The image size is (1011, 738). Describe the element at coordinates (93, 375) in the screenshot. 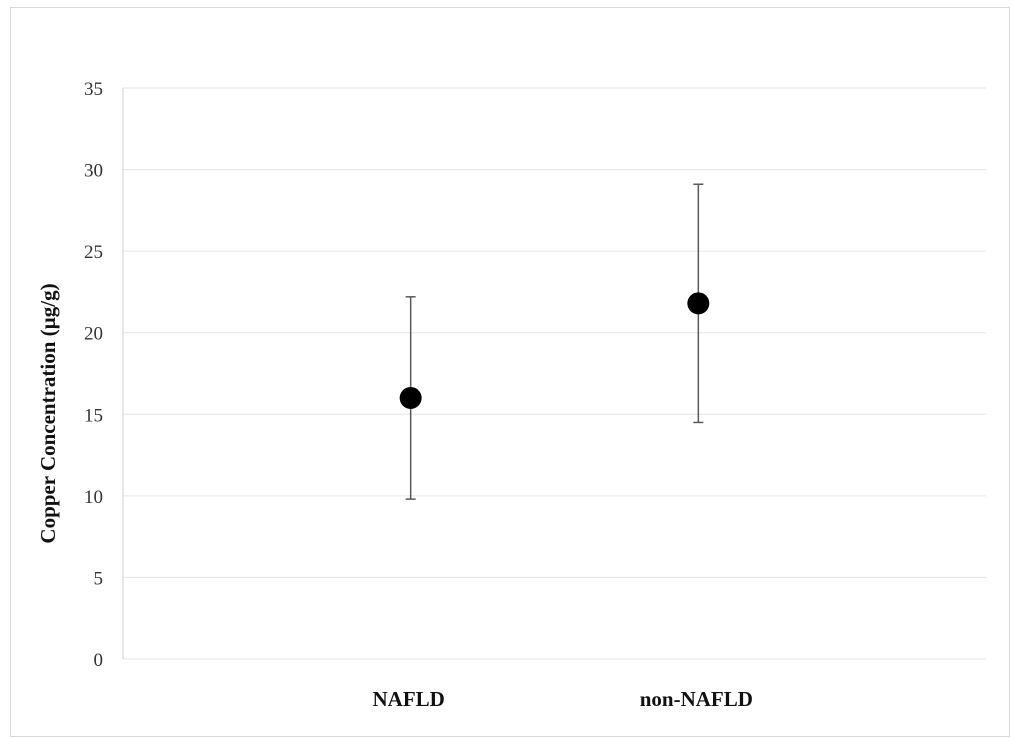

I see `y-tick-labels: 0 5 10 15 20 25 30 35` at that location.